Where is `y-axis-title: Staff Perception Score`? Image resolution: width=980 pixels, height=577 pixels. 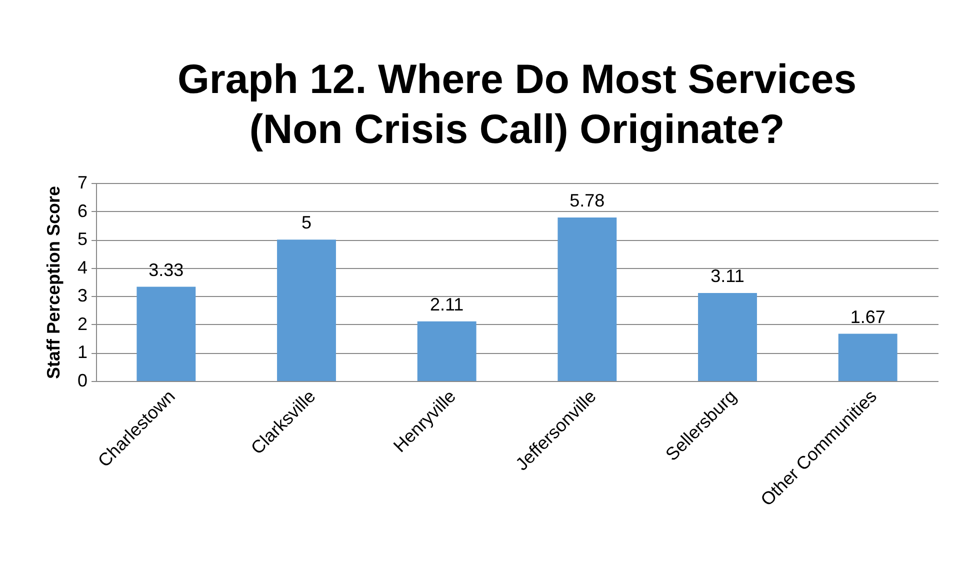
y-axis-title: Staff Perception Score is located at coordinates (53, 283).